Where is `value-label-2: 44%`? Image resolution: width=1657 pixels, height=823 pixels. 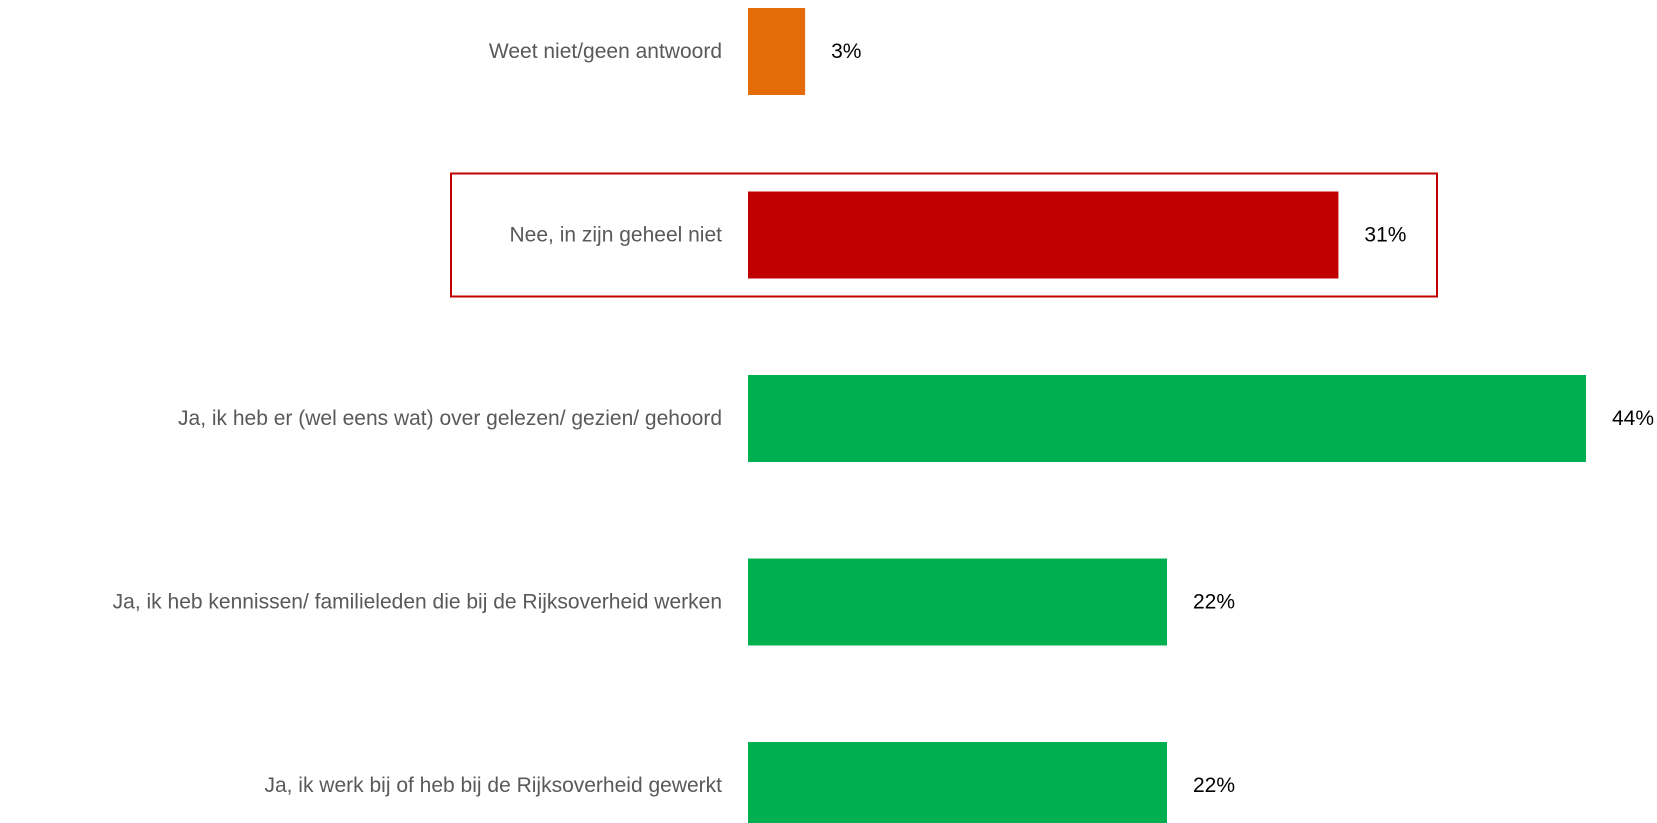
value-label-2: 44% is located at coordinates (1633, 418).